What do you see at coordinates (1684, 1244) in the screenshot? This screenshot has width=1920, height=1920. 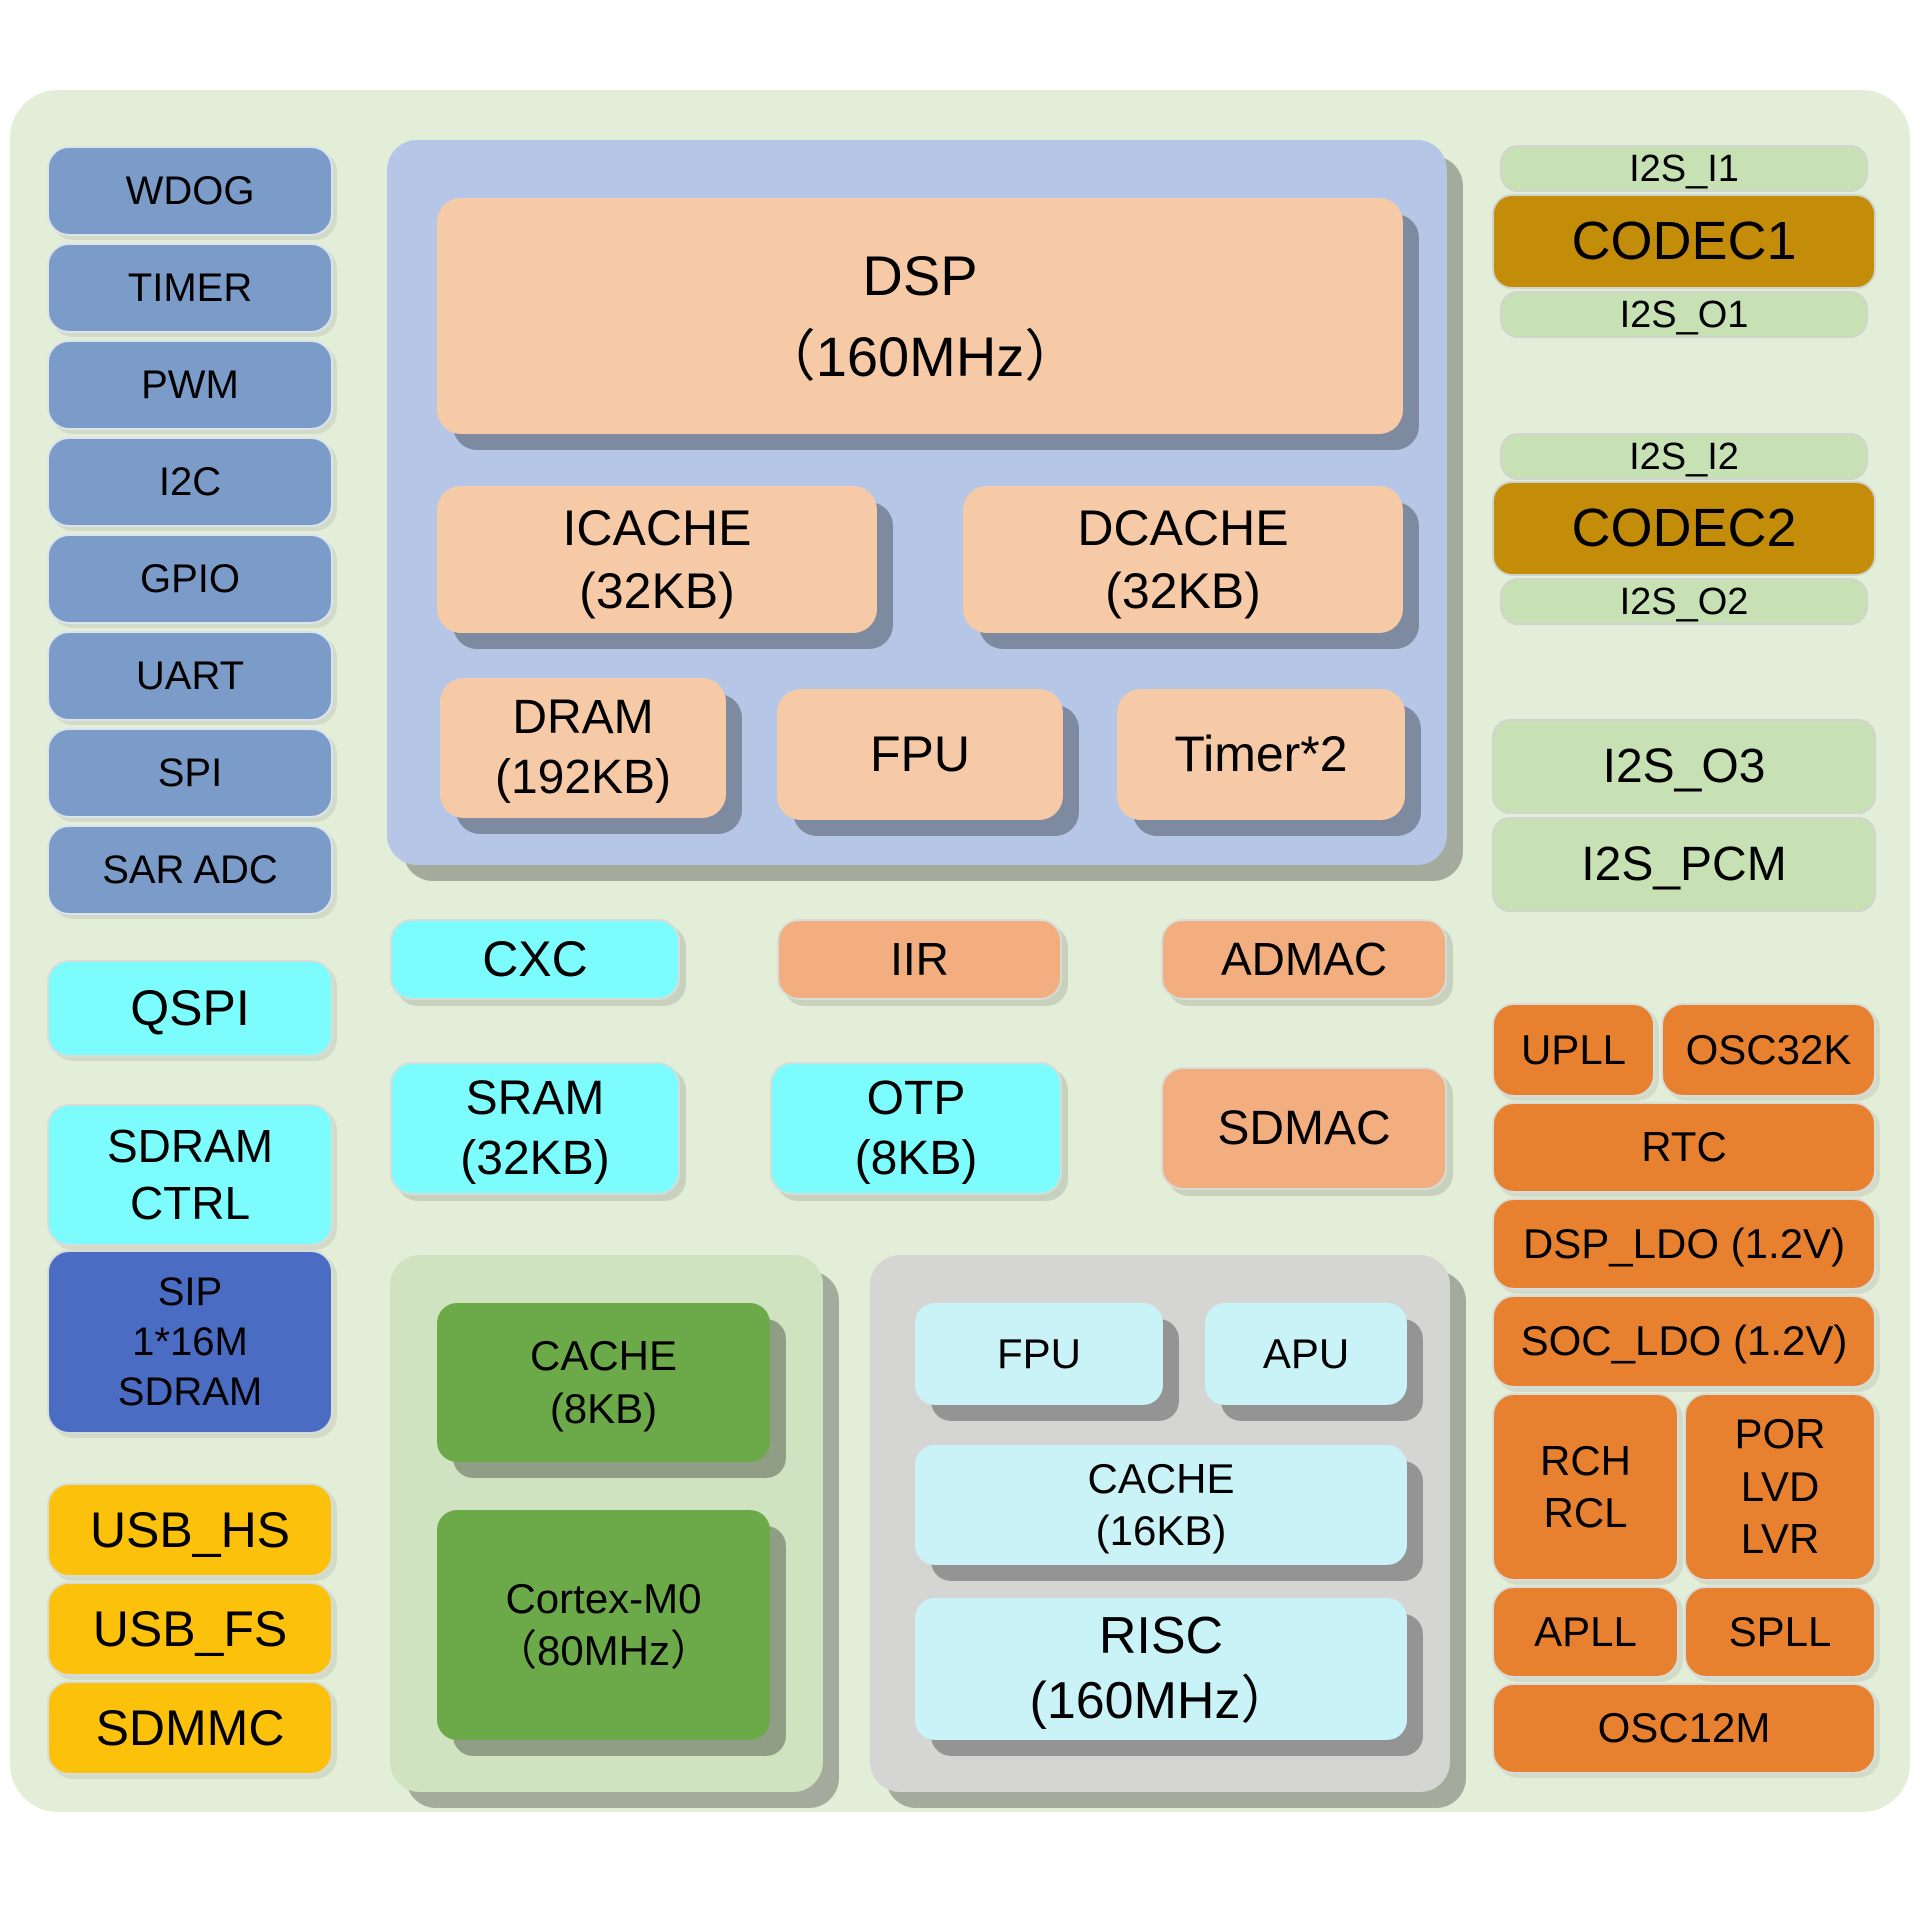 I see `block-dsp-ldo: DSP_LDO (1.2V)` at bounding box center [1684, 1244].